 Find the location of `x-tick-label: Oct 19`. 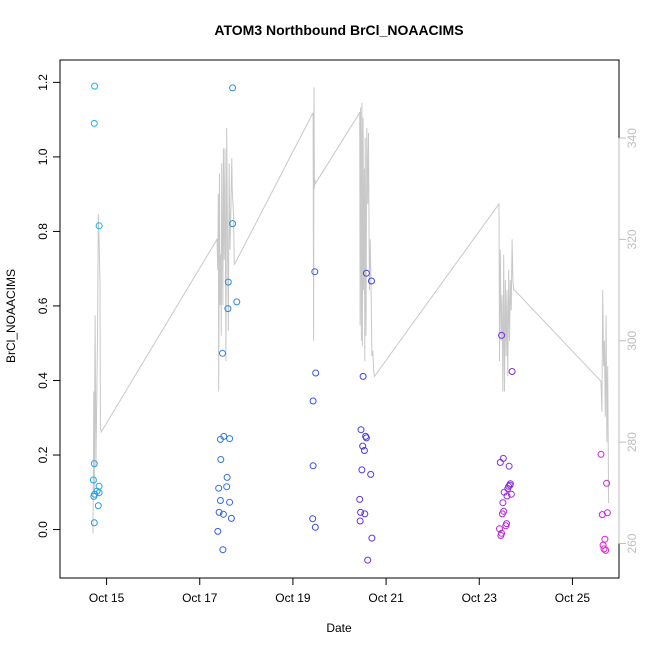

x-tick-label: Oct 19 is located at coordinates (293, 598).